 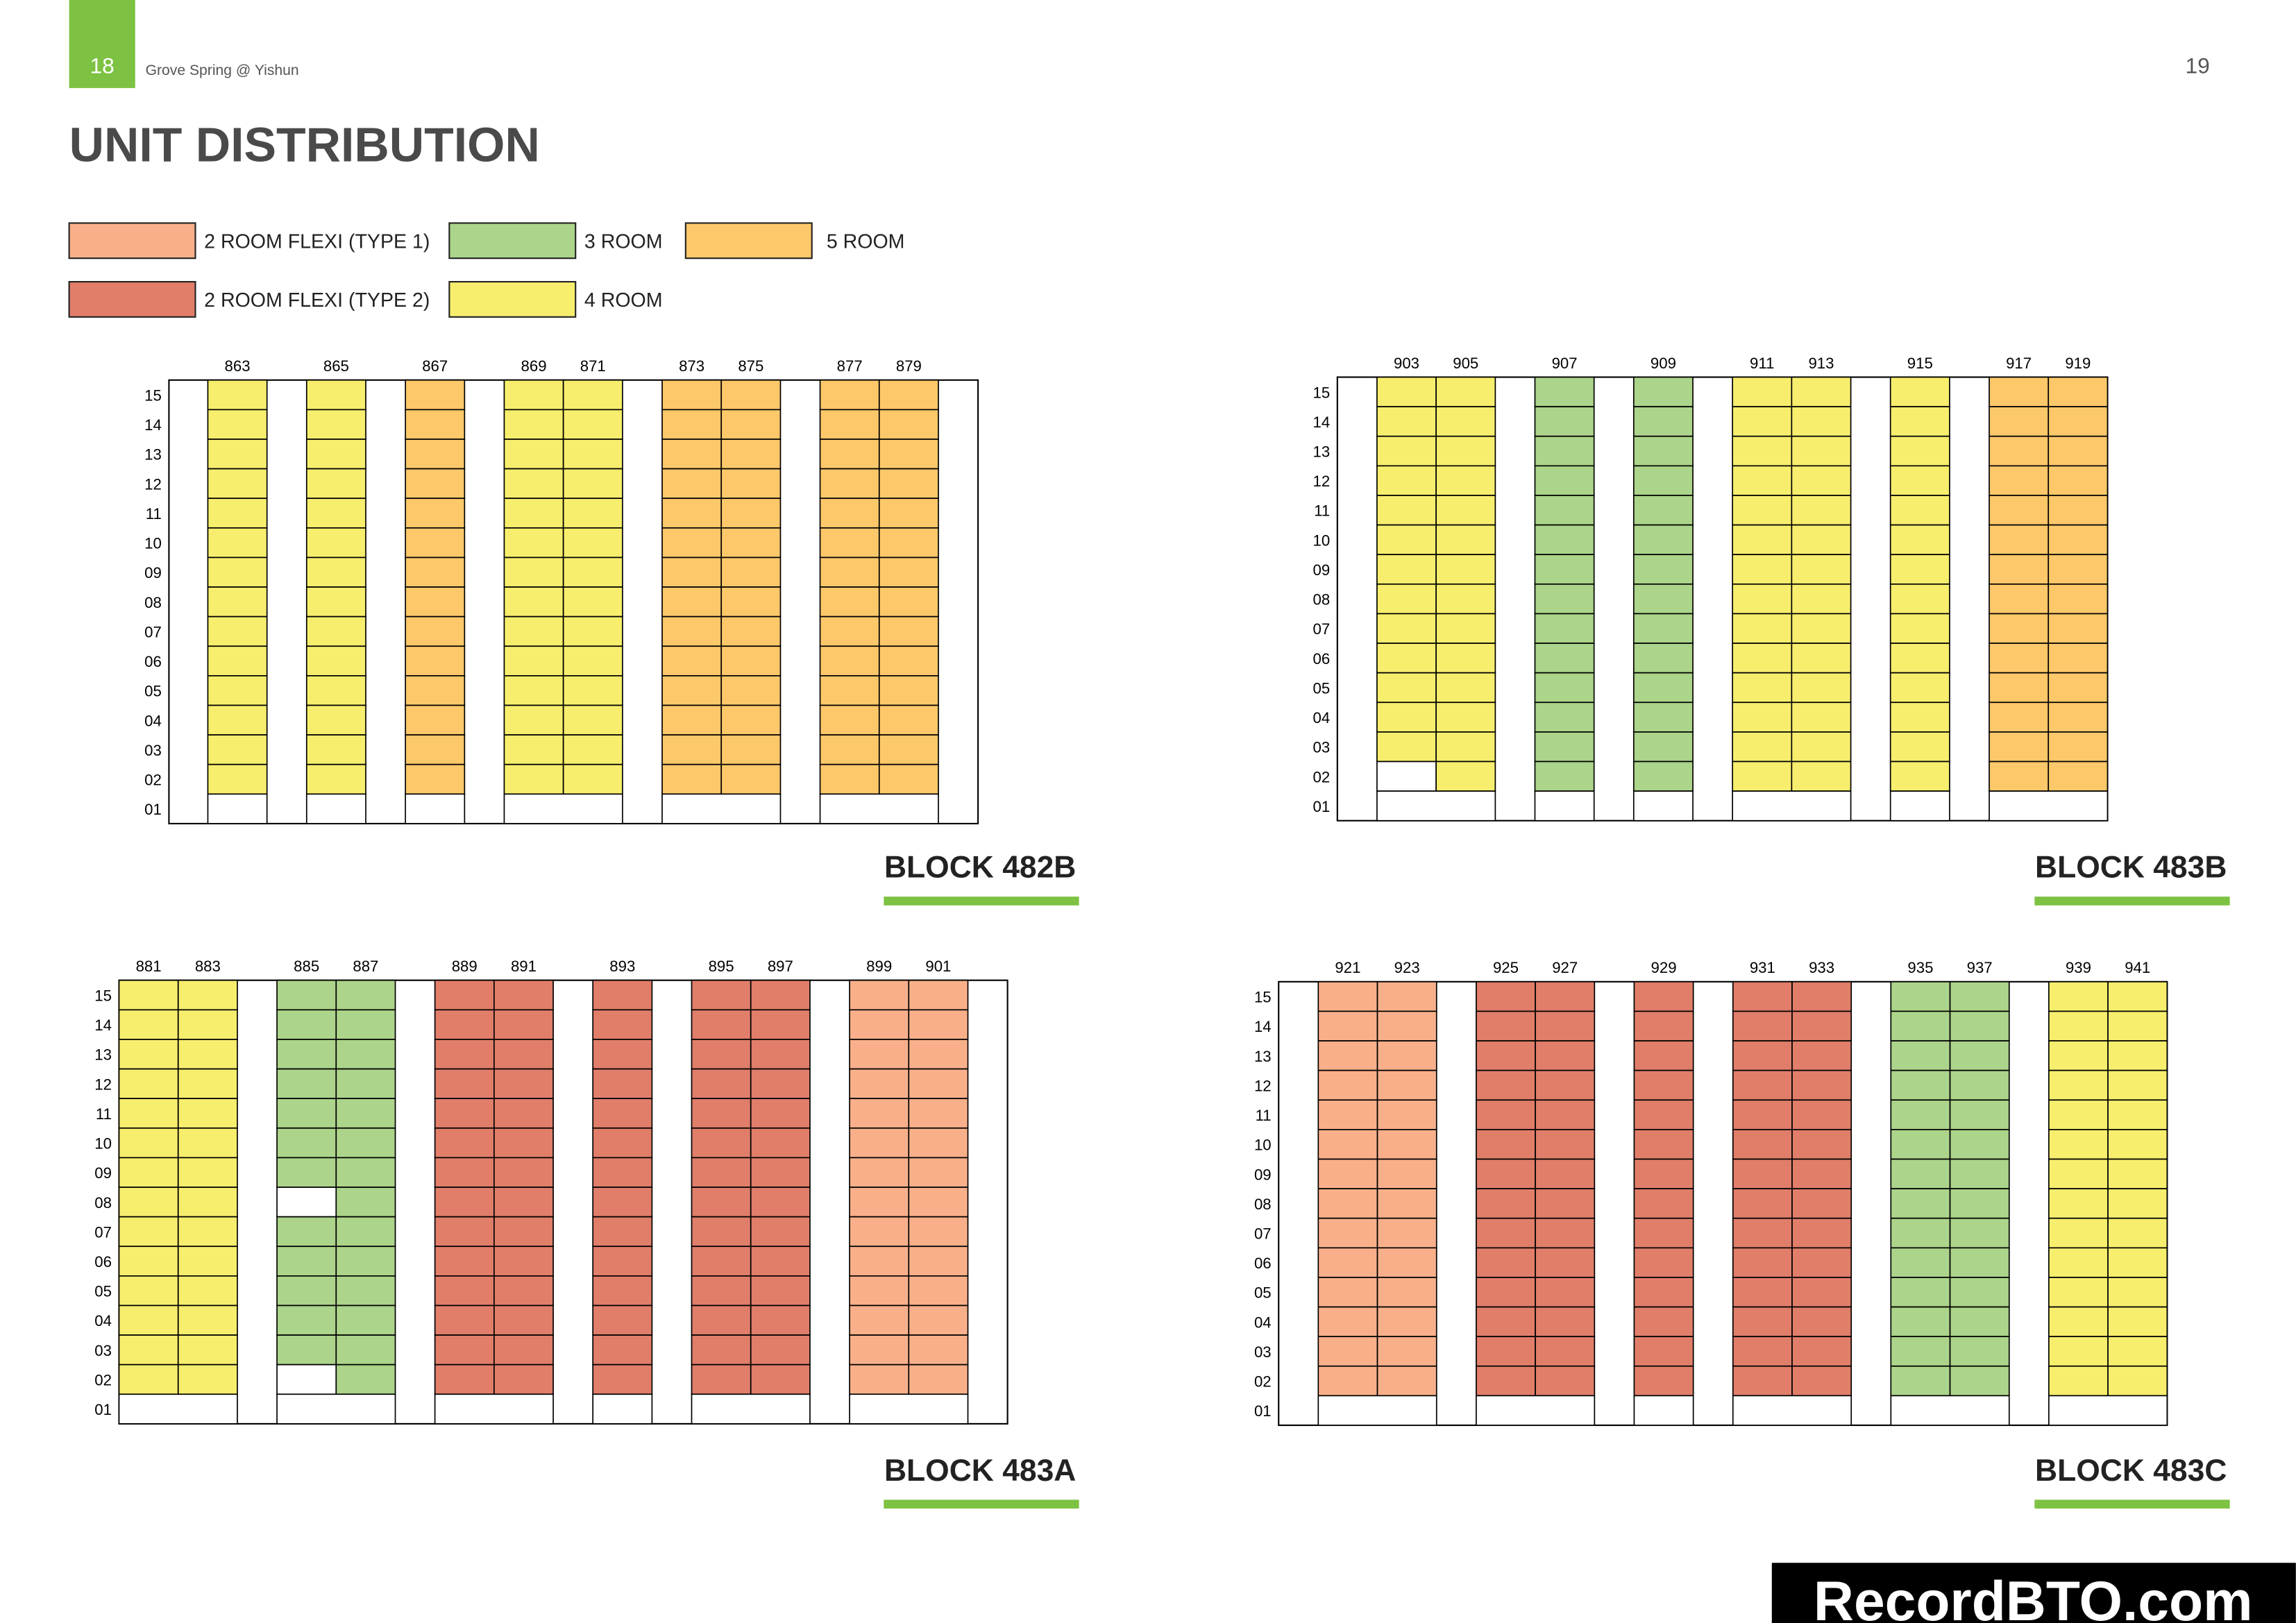 I want to click on block-underline, so click(x=981, y=1504).